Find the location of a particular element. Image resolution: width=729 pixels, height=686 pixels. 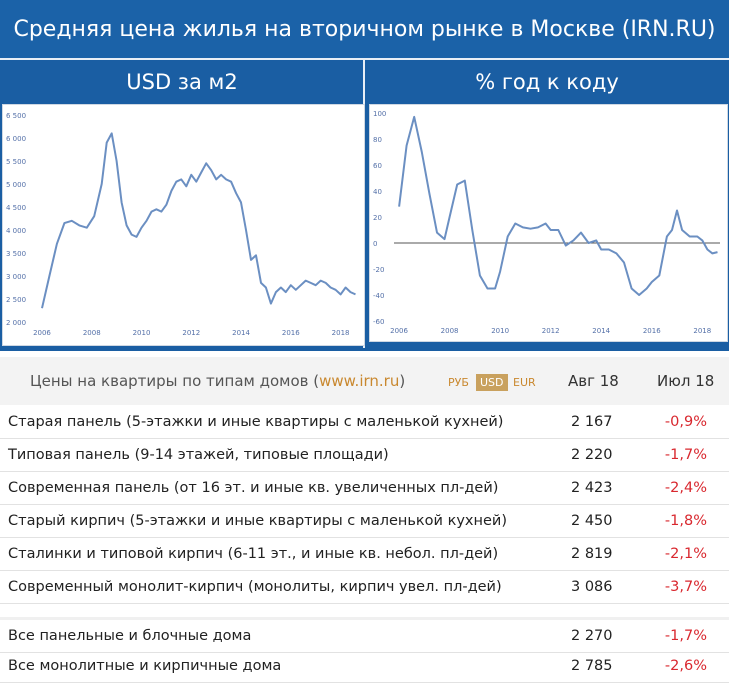

row-change: -2,1% is located at coordinates (685, 554).